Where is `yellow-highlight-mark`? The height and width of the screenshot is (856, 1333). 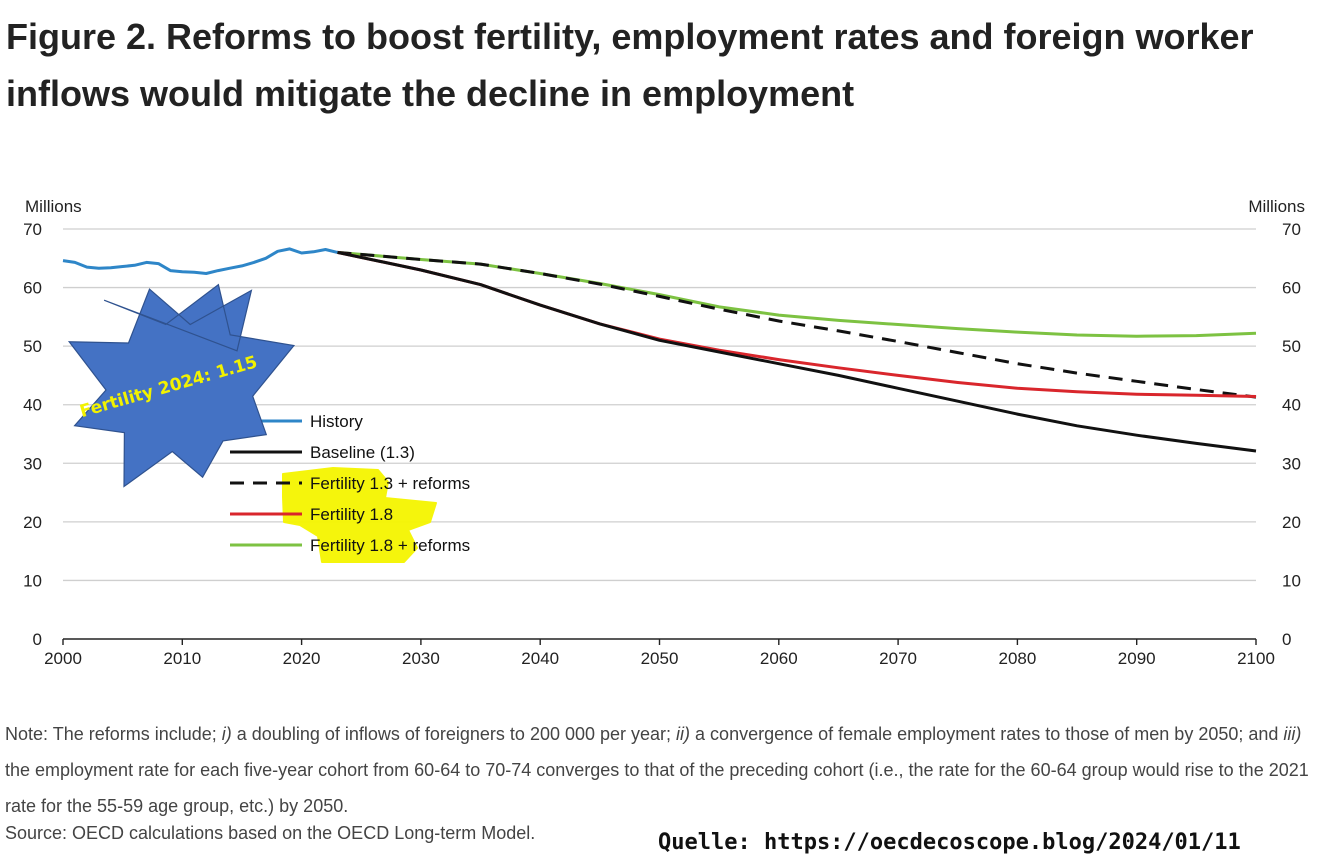
yellow-highlight-mark is located at coordinates (359, 515).